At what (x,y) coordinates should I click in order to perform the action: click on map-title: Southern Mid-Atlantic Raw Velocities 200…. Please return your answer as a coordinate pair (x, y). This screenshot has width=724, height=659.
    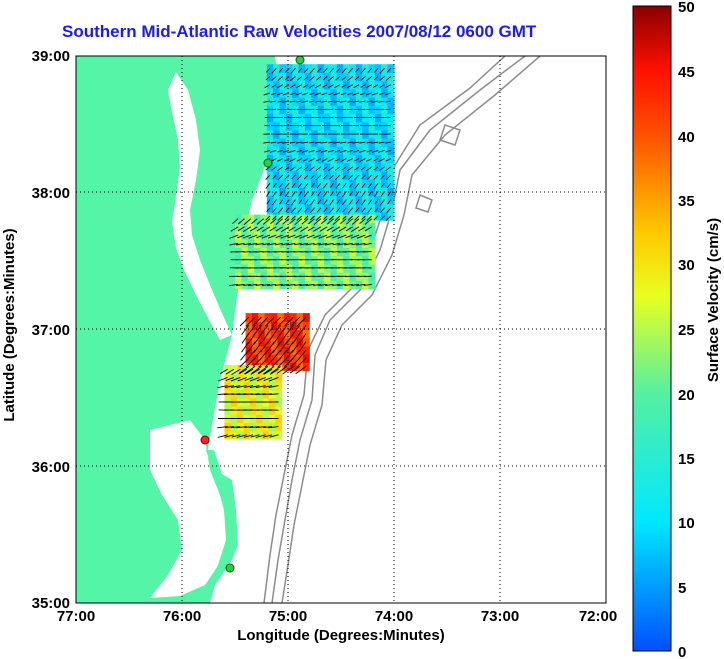
    Looking at the image, I should click on (299, 31).